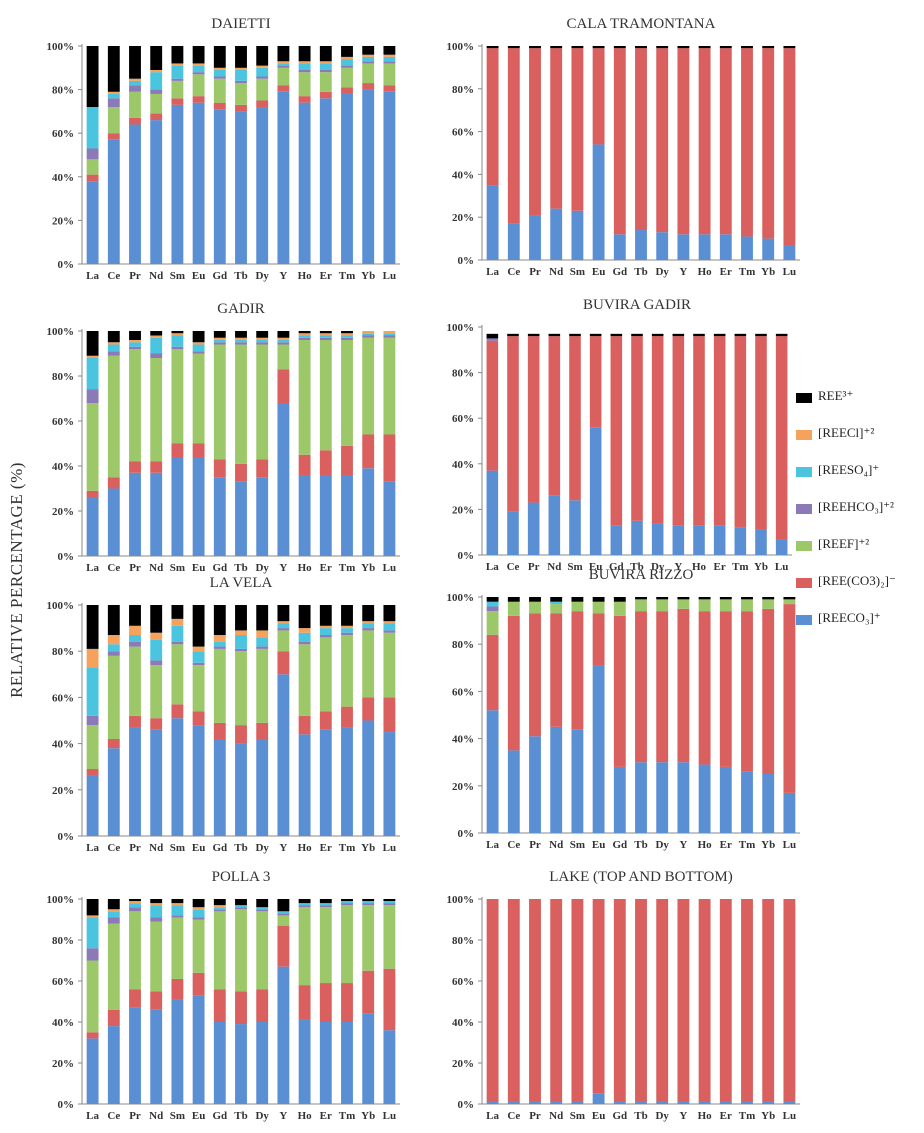 This screenshot has height=1133, width=924. What do you see at coordinates (63, 1064) in the screenshot?
I see `y-tick-label: 20%` at bounding box center [63, 1064].